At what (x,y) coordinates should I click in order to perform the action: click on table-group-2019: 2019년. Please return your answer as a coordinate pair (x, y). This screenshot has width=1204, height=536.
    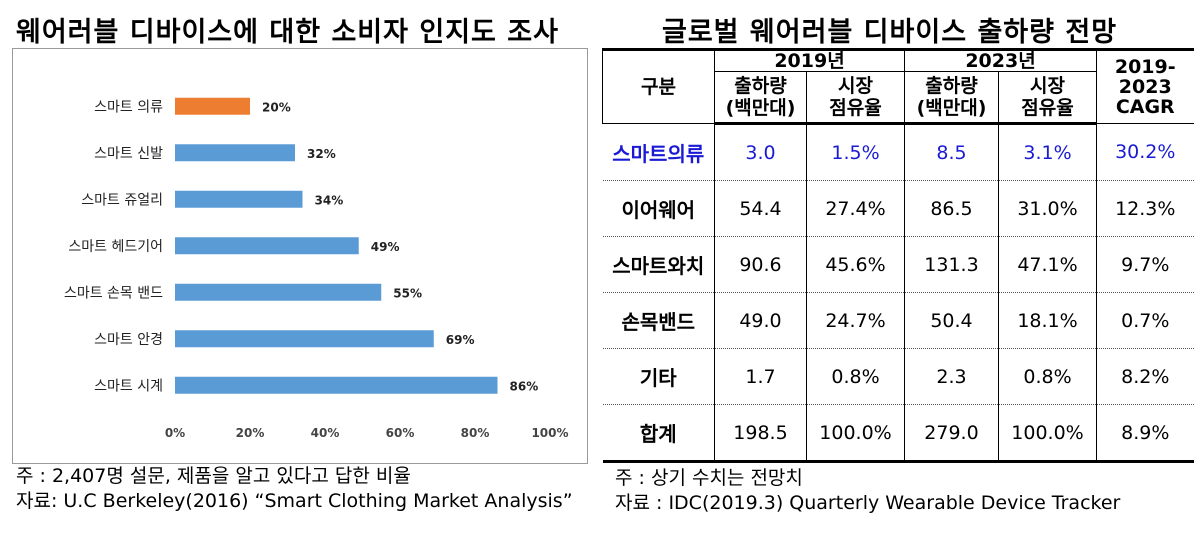
    Looking at the image, I should click on (809, 60).